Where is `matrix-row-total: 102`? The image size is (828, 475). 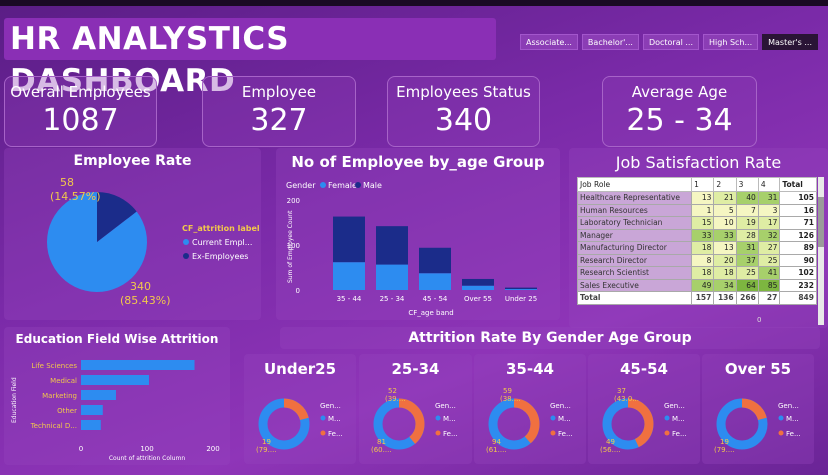
matrix-row-total: 102 is located at coordinates (798, 273).